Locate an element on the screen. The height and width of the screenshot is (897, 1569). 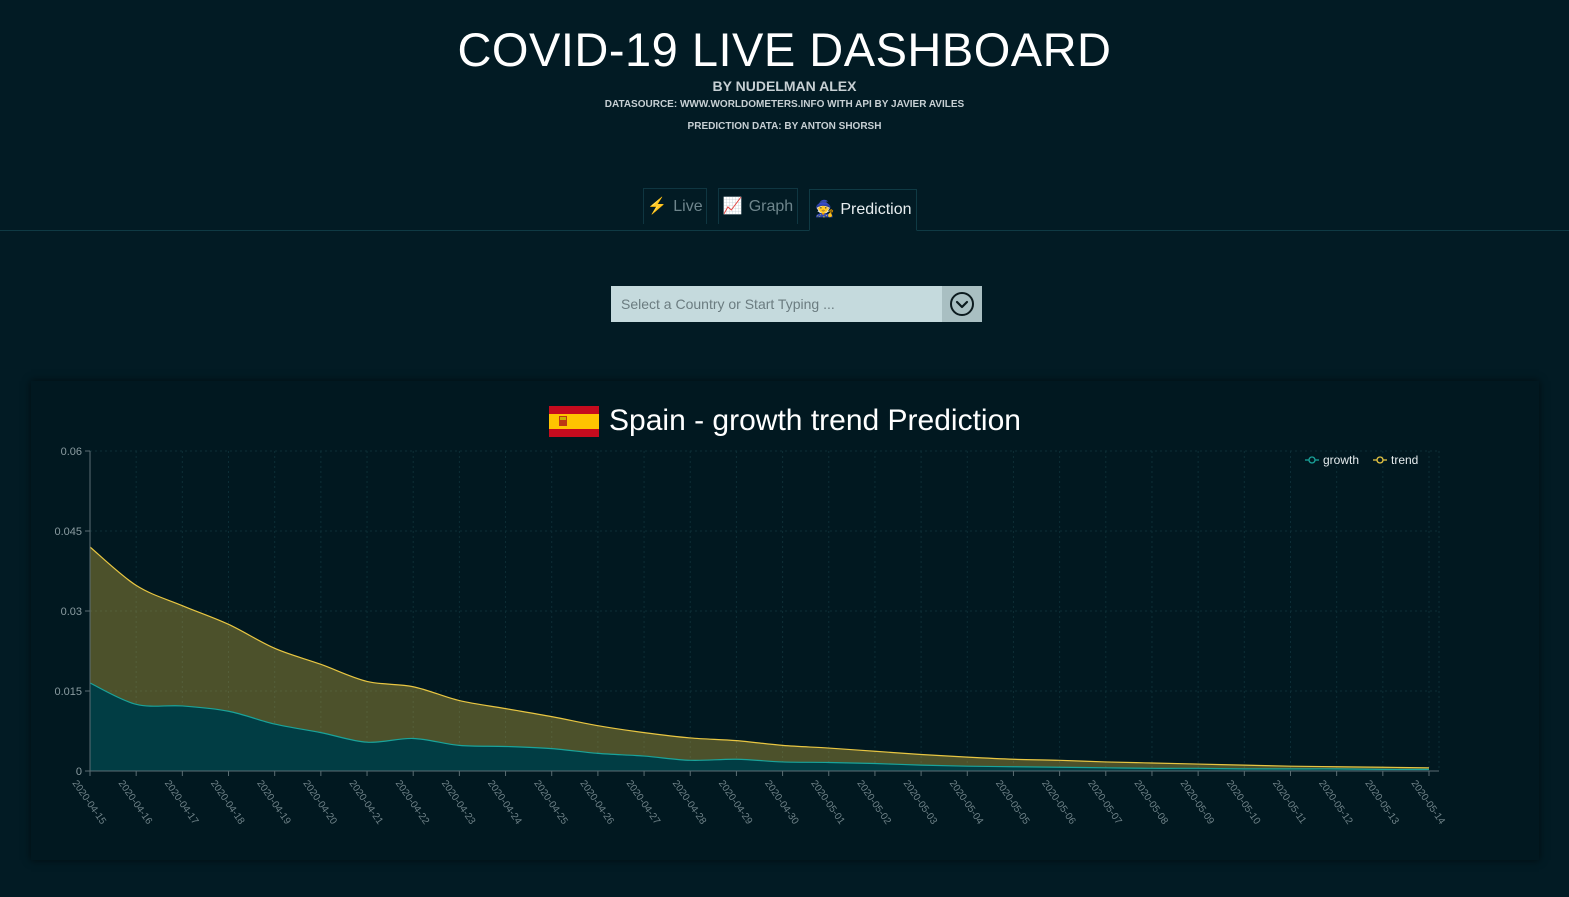
chart-title-text: Spain - growth trend Prediction is located at coordinates (815, 420).